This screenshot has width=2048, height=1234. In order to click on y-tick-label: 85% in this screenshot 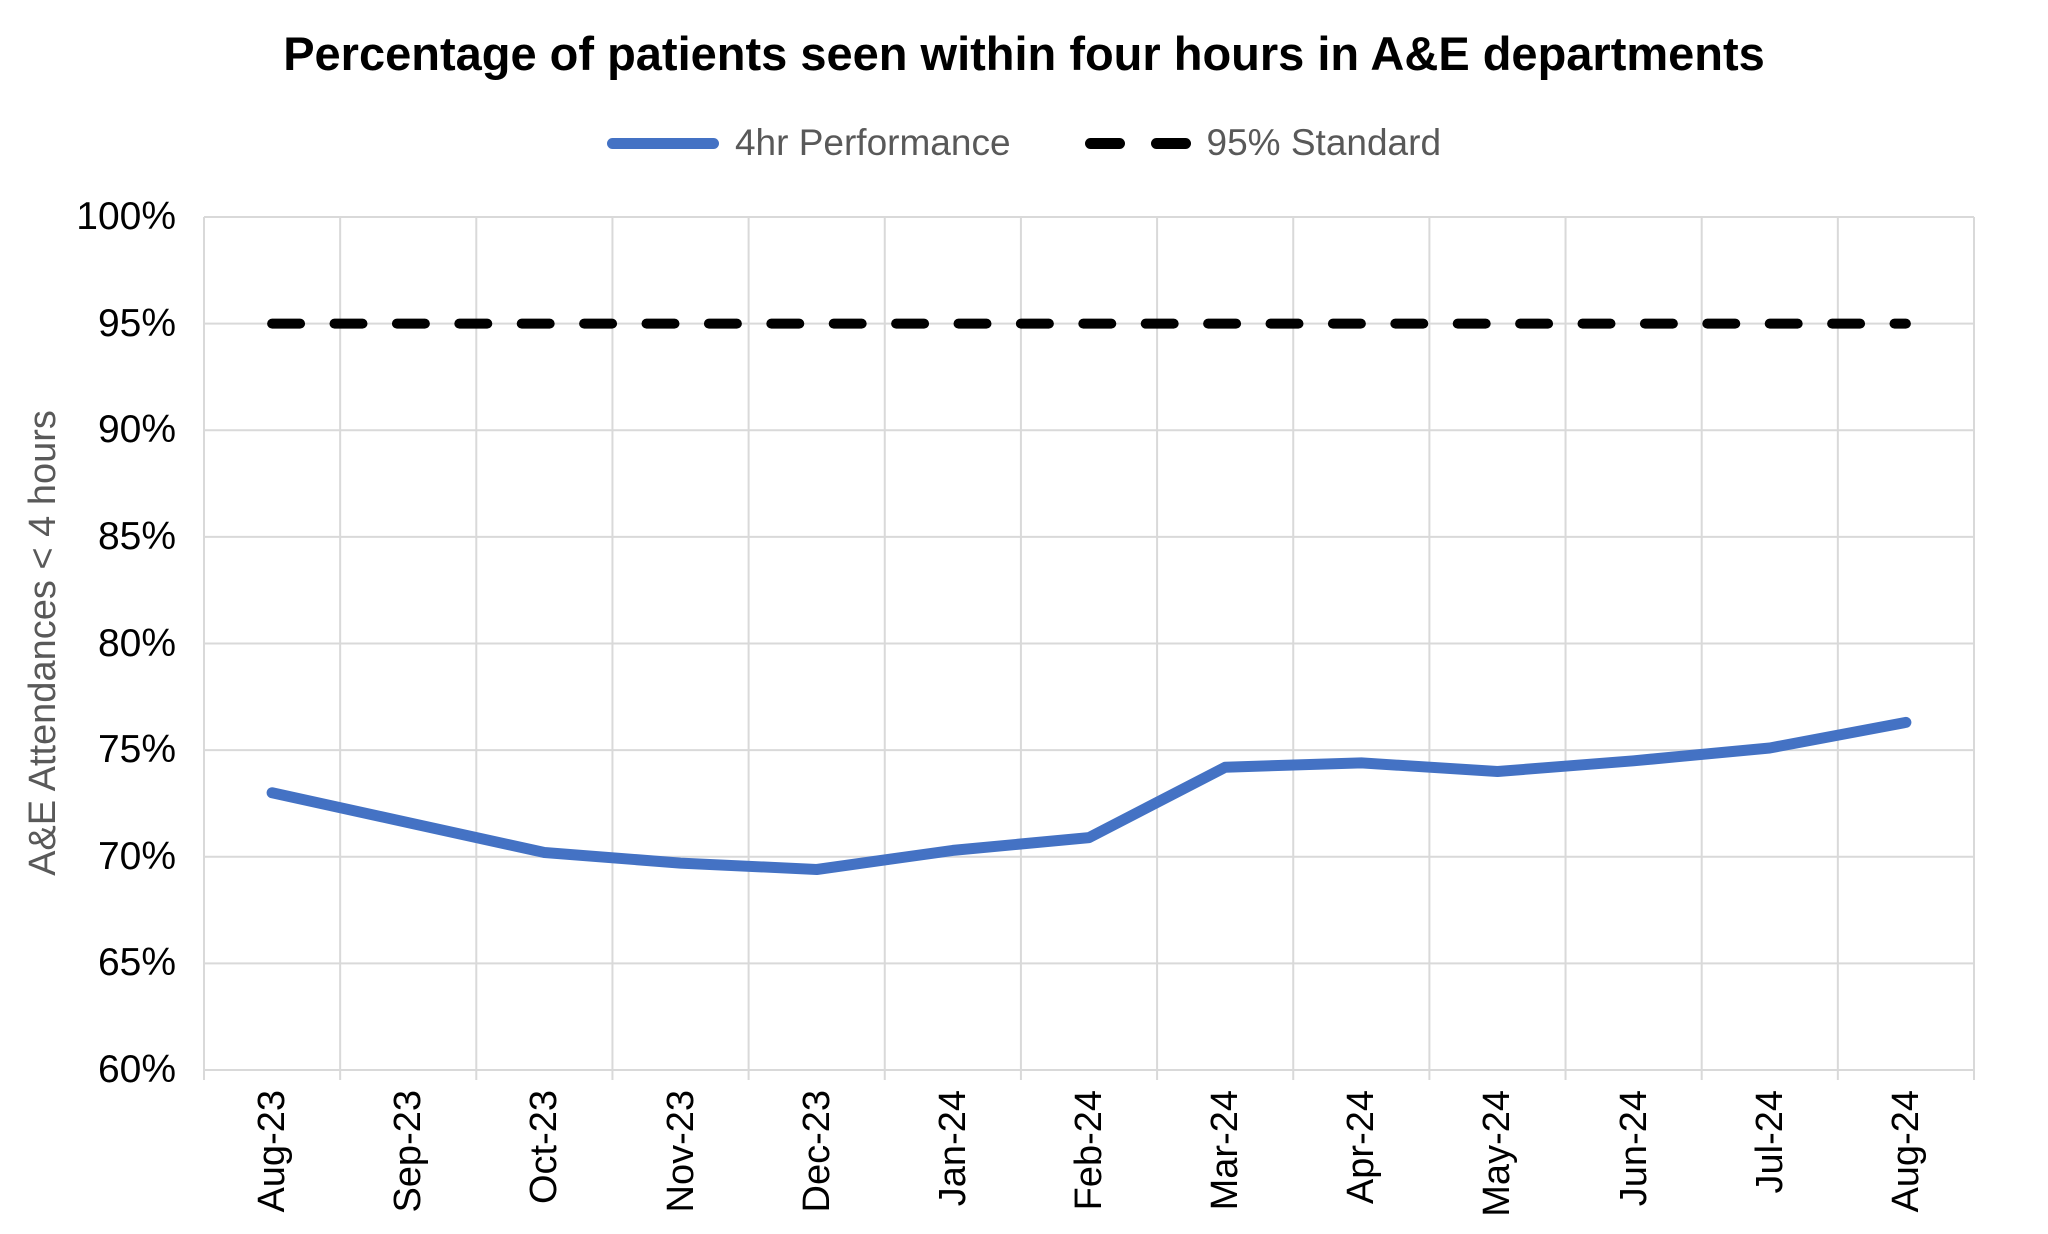, I will do `click(136, 536)`.